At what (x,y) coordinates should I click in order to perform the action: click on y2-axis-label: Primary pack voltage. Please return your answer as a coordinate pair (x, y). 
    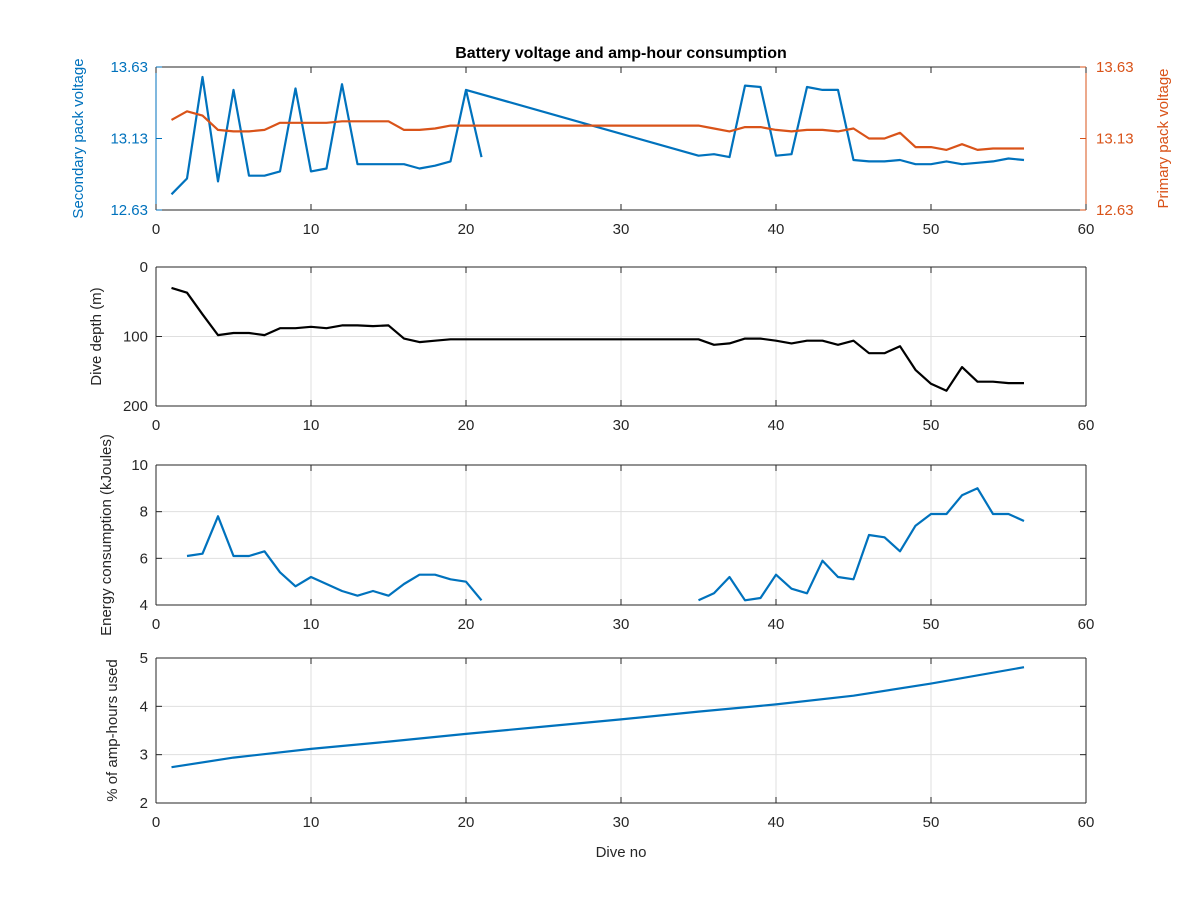
    Looking at the image, I should click on (1163, 138).